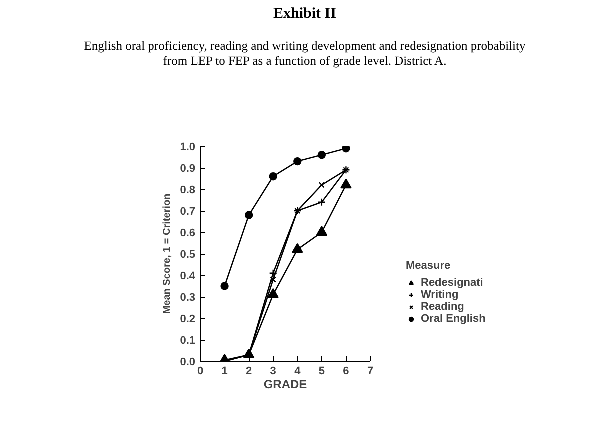  Describe the element at coordinates (188, 276) in the screenshot. I see `y-tick-label: 0.4` at that location.